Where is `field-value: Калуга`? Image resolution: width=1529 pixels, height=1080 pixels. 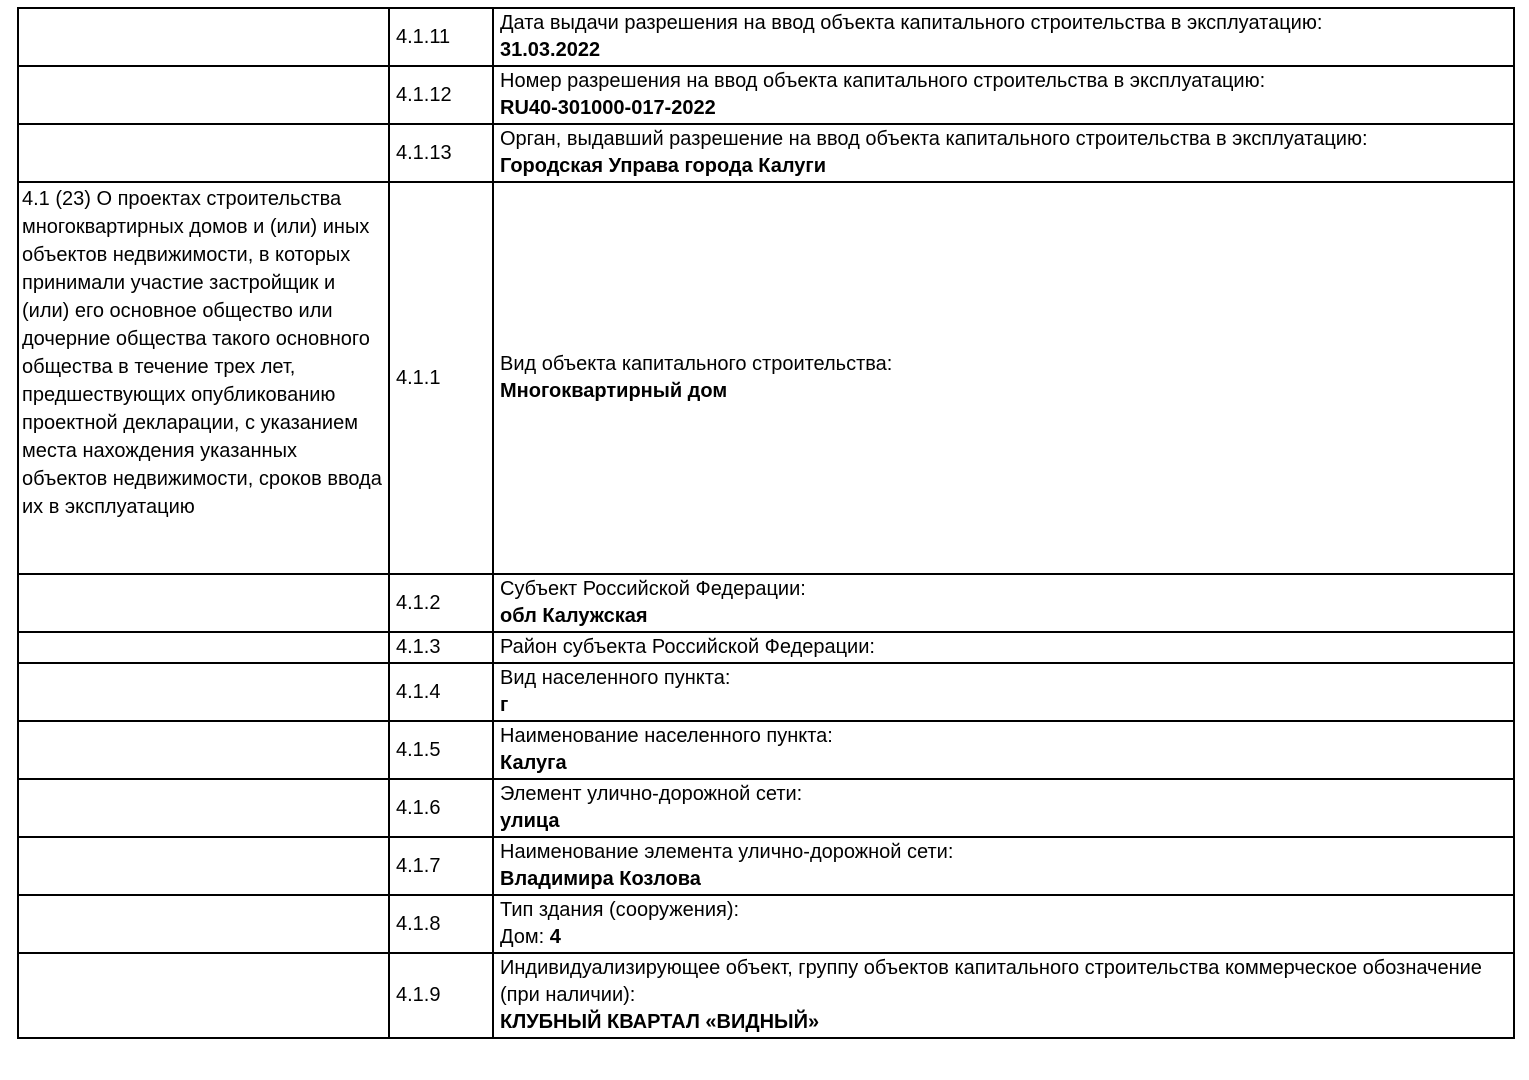
field-value: Калуга is located at coordinates (533, 763).